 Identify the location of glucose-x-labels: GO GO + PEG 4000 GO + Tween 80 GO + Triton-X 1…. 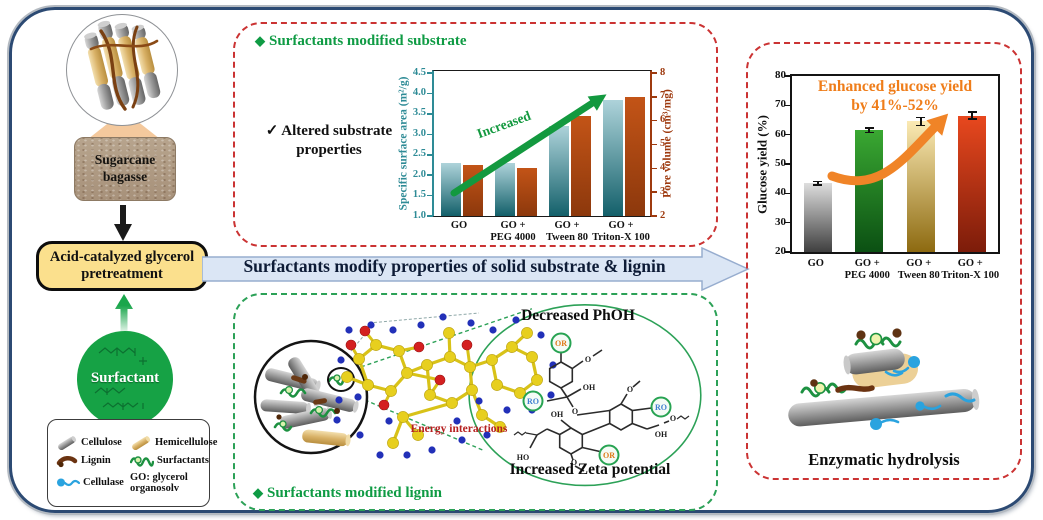
(895, 271).